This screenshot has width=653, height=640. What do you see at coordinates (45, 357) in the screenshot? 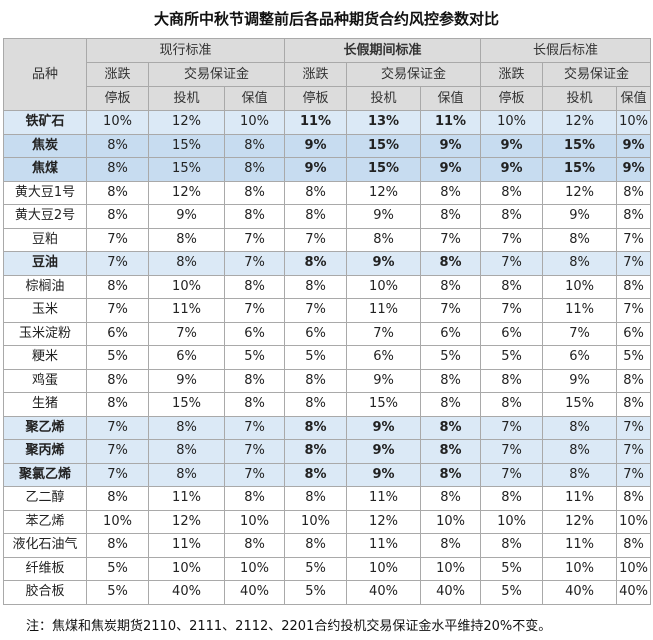
I see `variety-name: 粳米` at bounding box center [45, 357].